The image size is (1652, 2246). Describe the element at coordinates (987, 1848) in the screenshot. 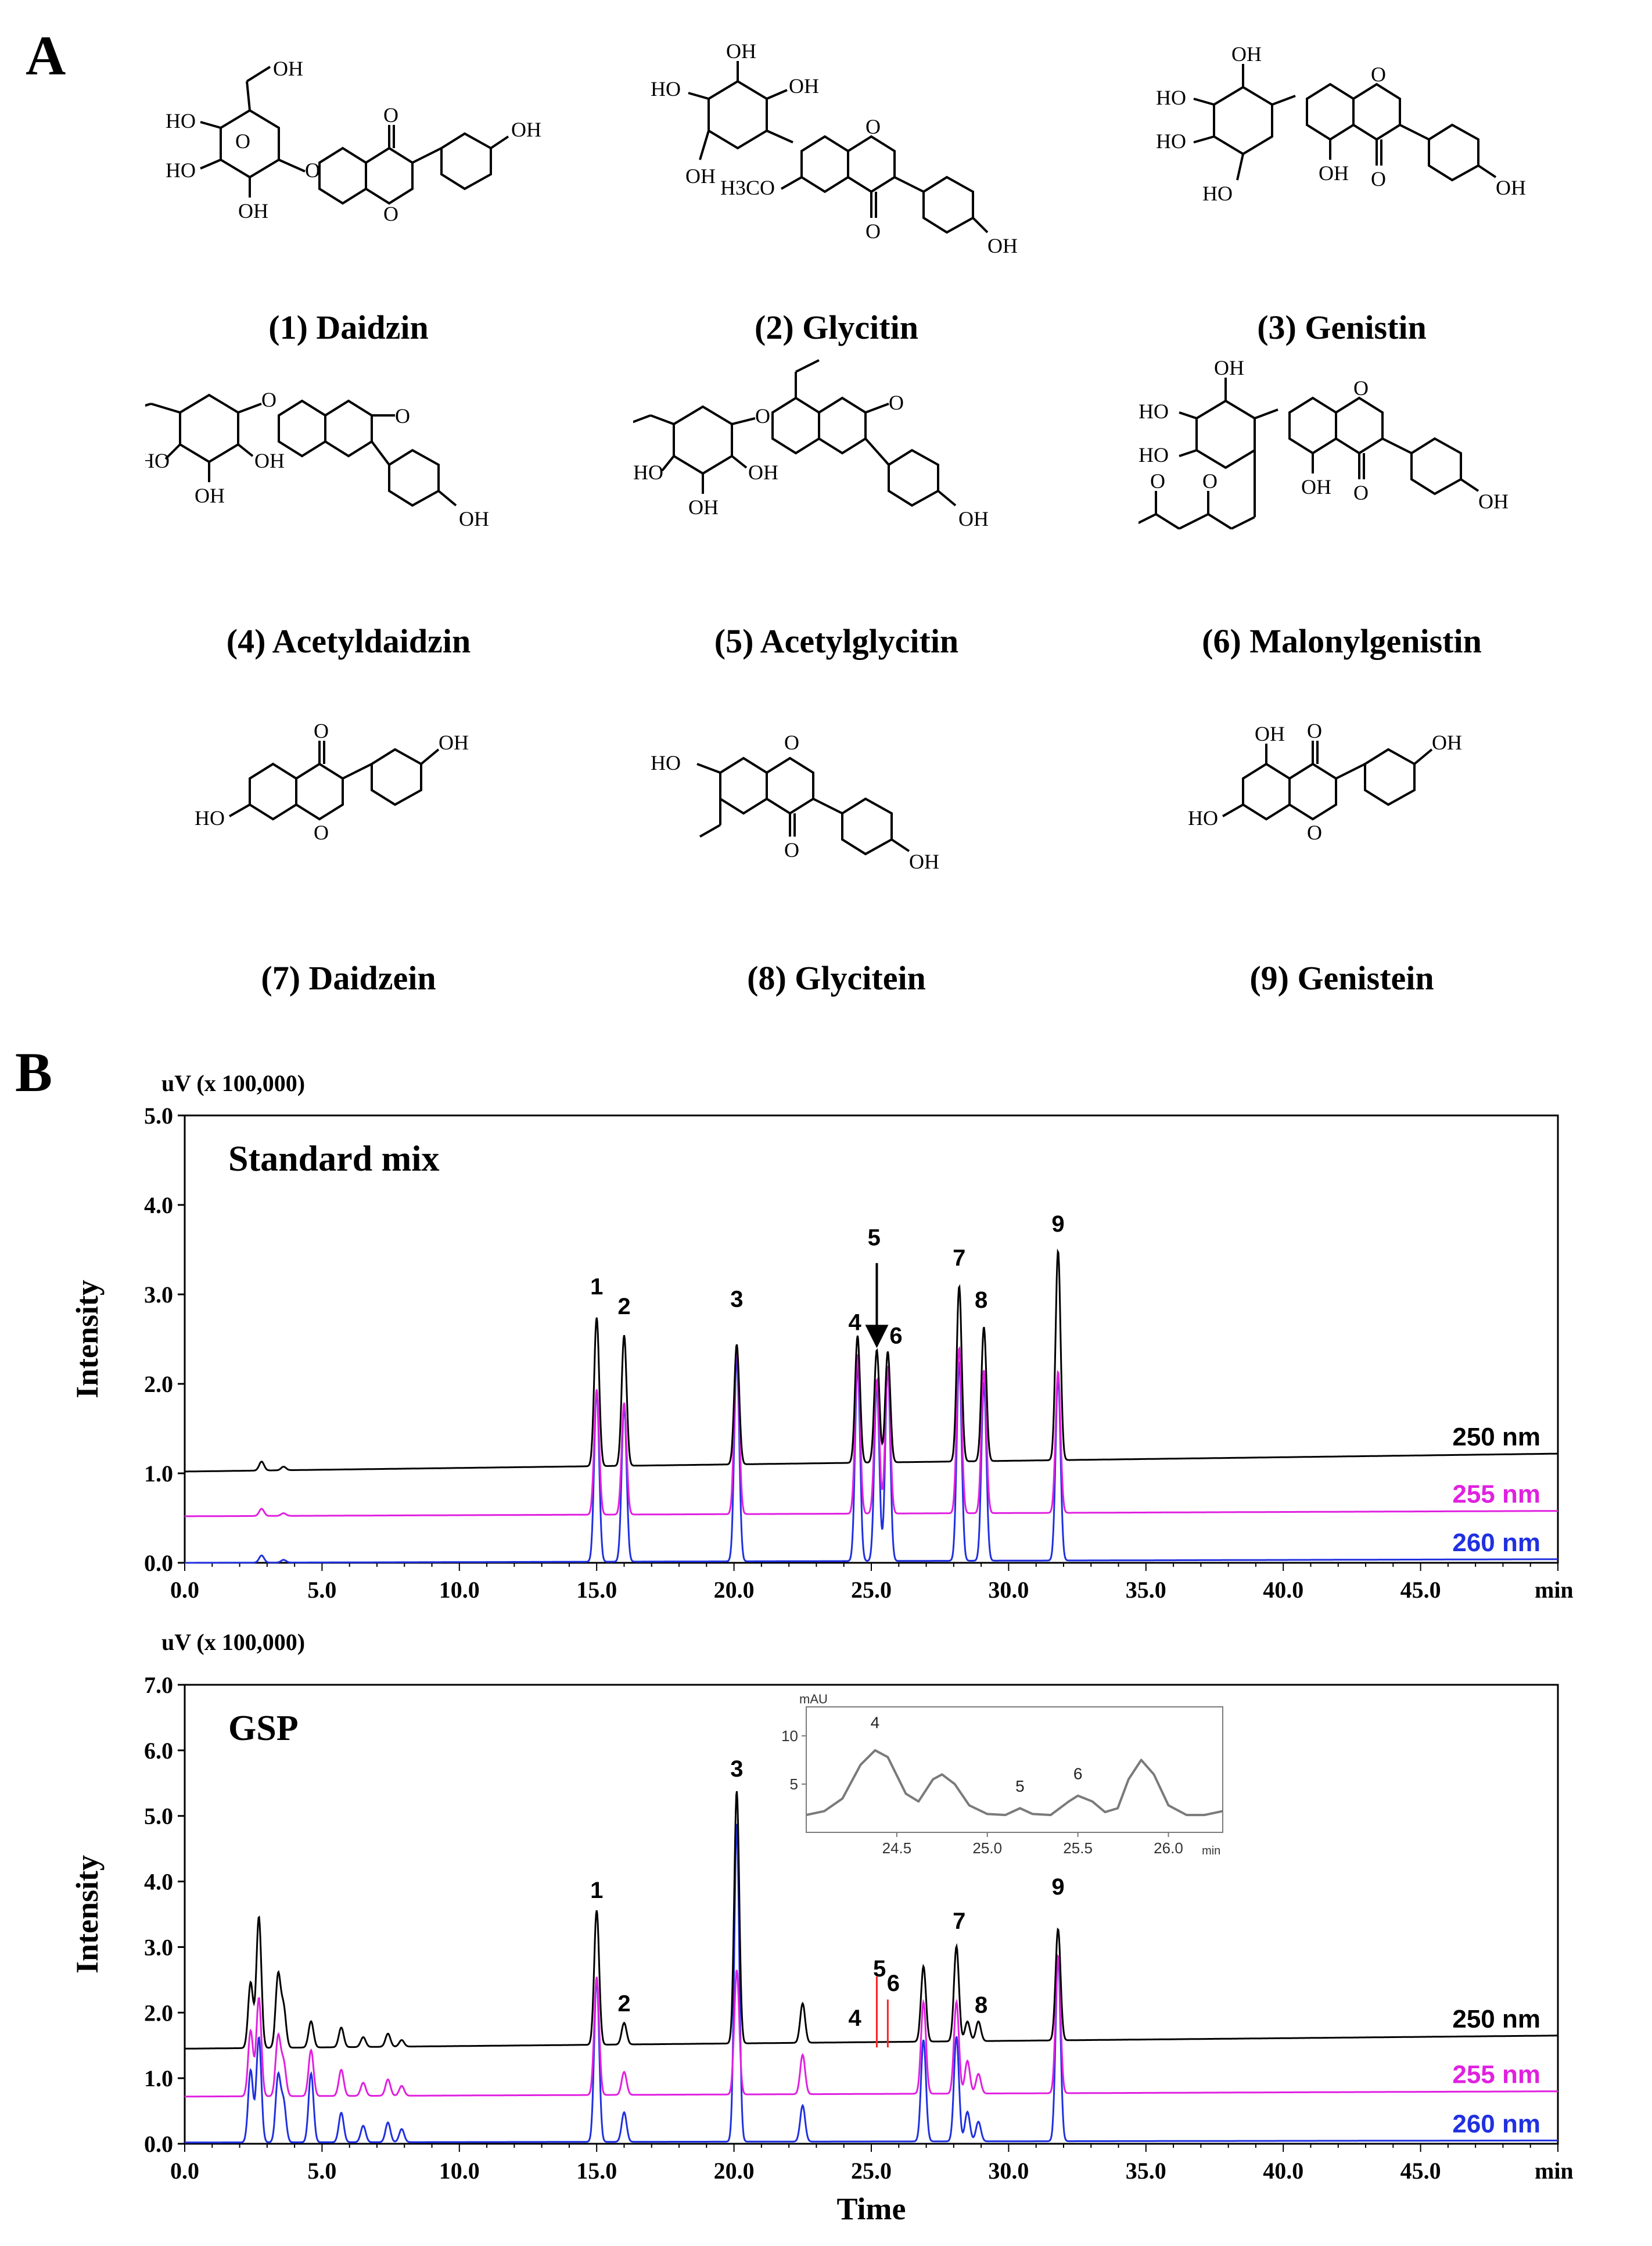

I see `inset-x-tick-label: 25.0` at that location.